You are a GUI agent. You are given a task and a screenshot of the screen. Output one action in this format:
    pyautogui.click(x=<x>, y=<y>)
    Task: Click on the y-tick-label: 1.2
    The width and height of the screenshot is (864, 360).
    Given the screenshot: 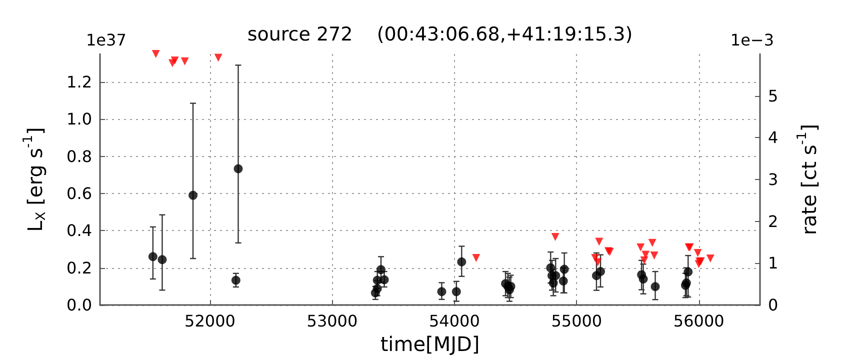 What is the action you would take?
    pyautogui.click(x=79, y=82)
    